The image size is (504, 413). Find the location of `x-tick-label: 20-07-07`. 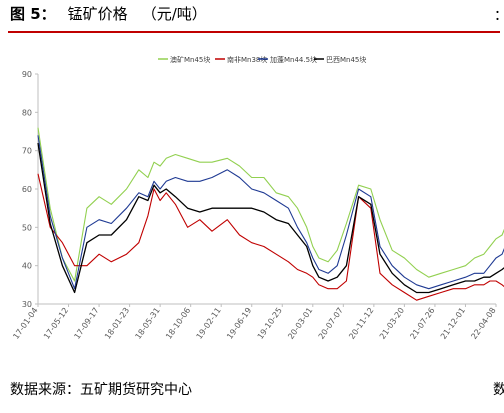

x-tick-label: 20-07-07 is located at coordinates (331, 323).